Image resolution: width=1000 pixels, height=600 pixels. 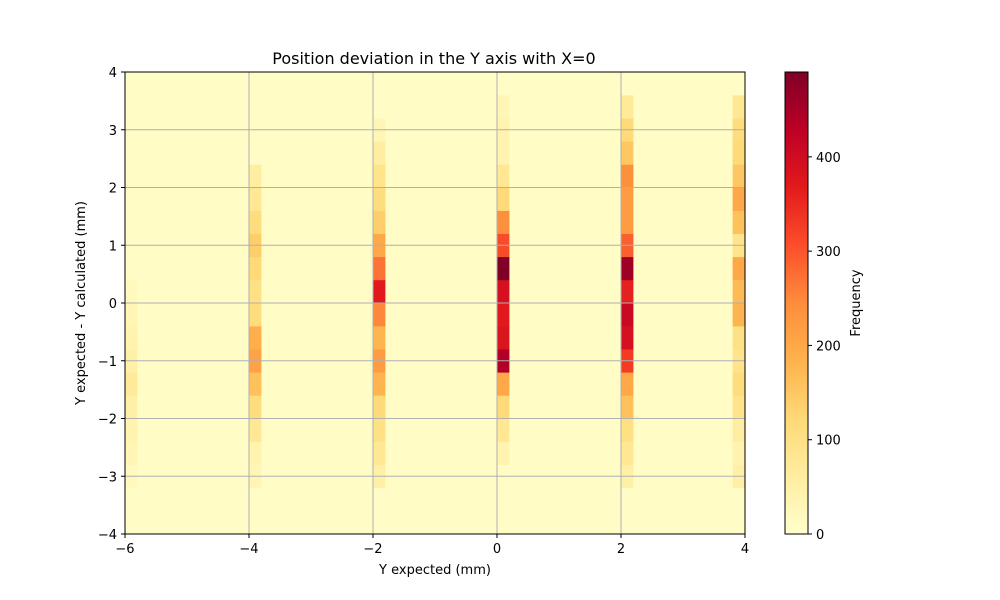 What do you see at coordinates (432, 545) in the screenshot?
I see `x-axis-ticks: −6 −4 −2 0 2 4` at bounding box center [432, 545].